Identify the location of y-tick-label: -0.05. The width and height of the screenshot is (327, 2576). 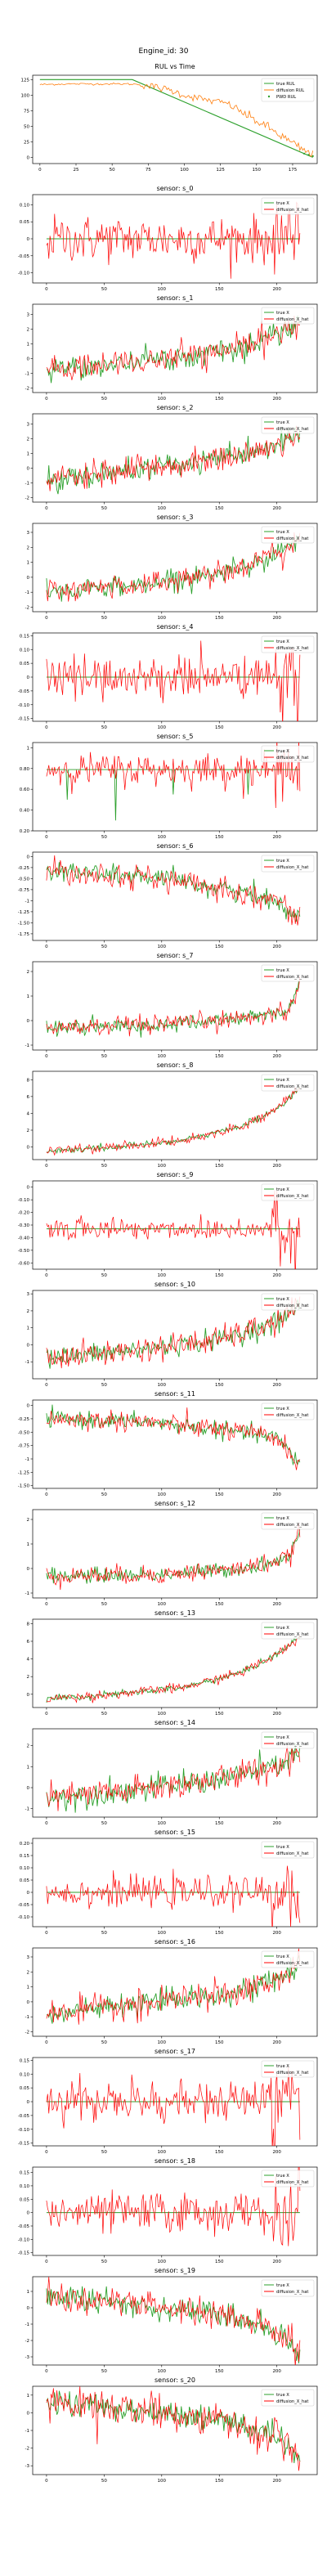
(24, 2116).